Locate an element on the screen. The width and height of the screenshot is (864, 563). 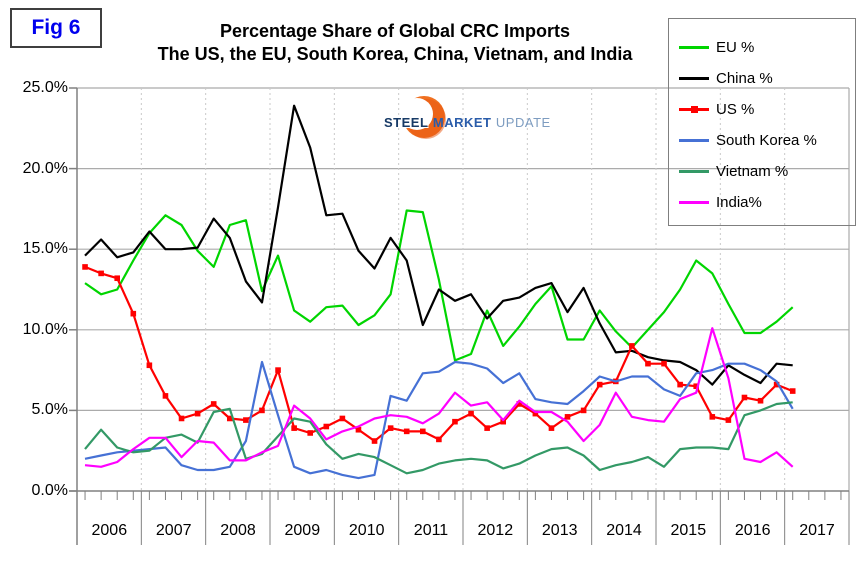
x-axis-label: 2014 is located at coordinates (624, 530).